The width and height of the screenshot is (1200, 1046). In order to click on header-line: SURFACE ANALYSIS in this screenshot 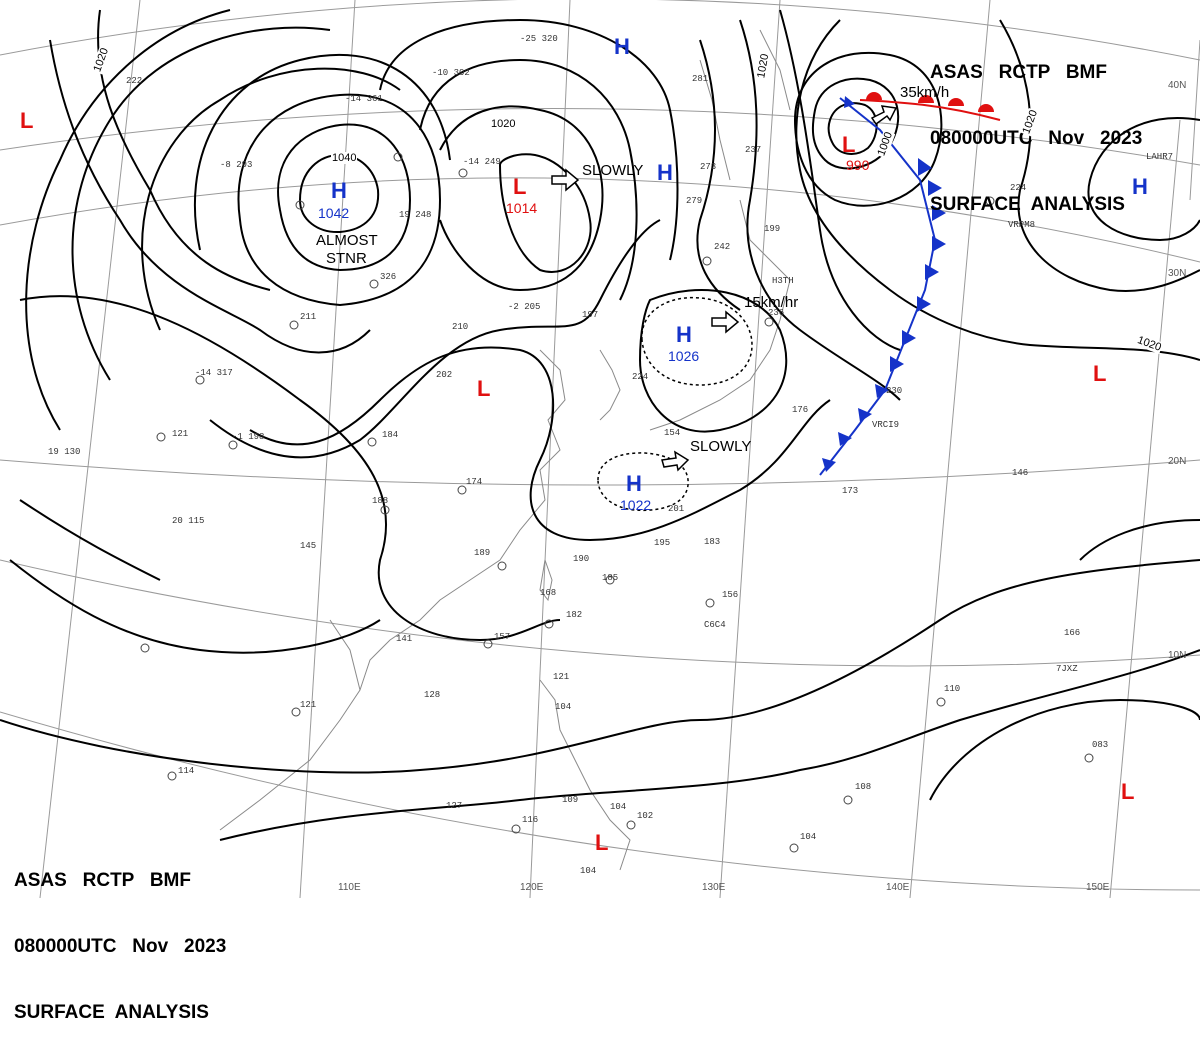, I will do `click(111, 1012)`.